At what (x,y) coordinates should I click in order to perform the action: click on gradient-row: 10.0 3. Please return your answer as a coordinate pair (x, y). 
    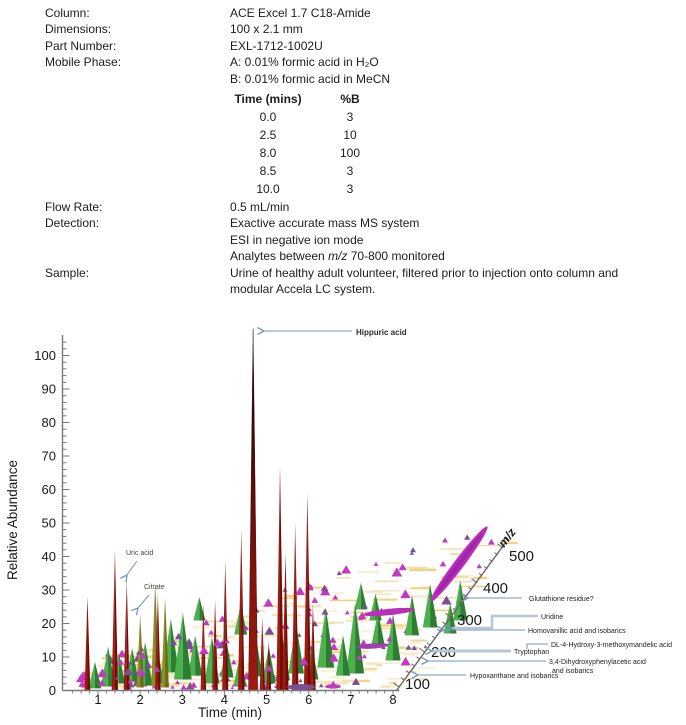
    Looking at the image, I should click on (310, 189).